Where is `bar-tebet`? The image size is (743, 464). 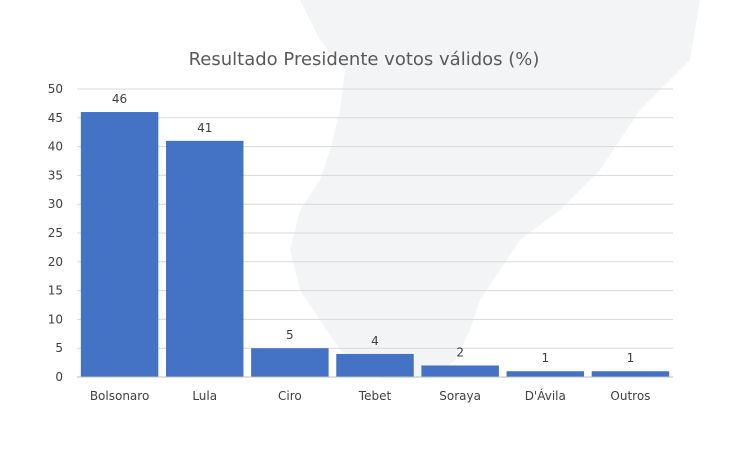
bar-tebet is located at coordinates (375, 365).